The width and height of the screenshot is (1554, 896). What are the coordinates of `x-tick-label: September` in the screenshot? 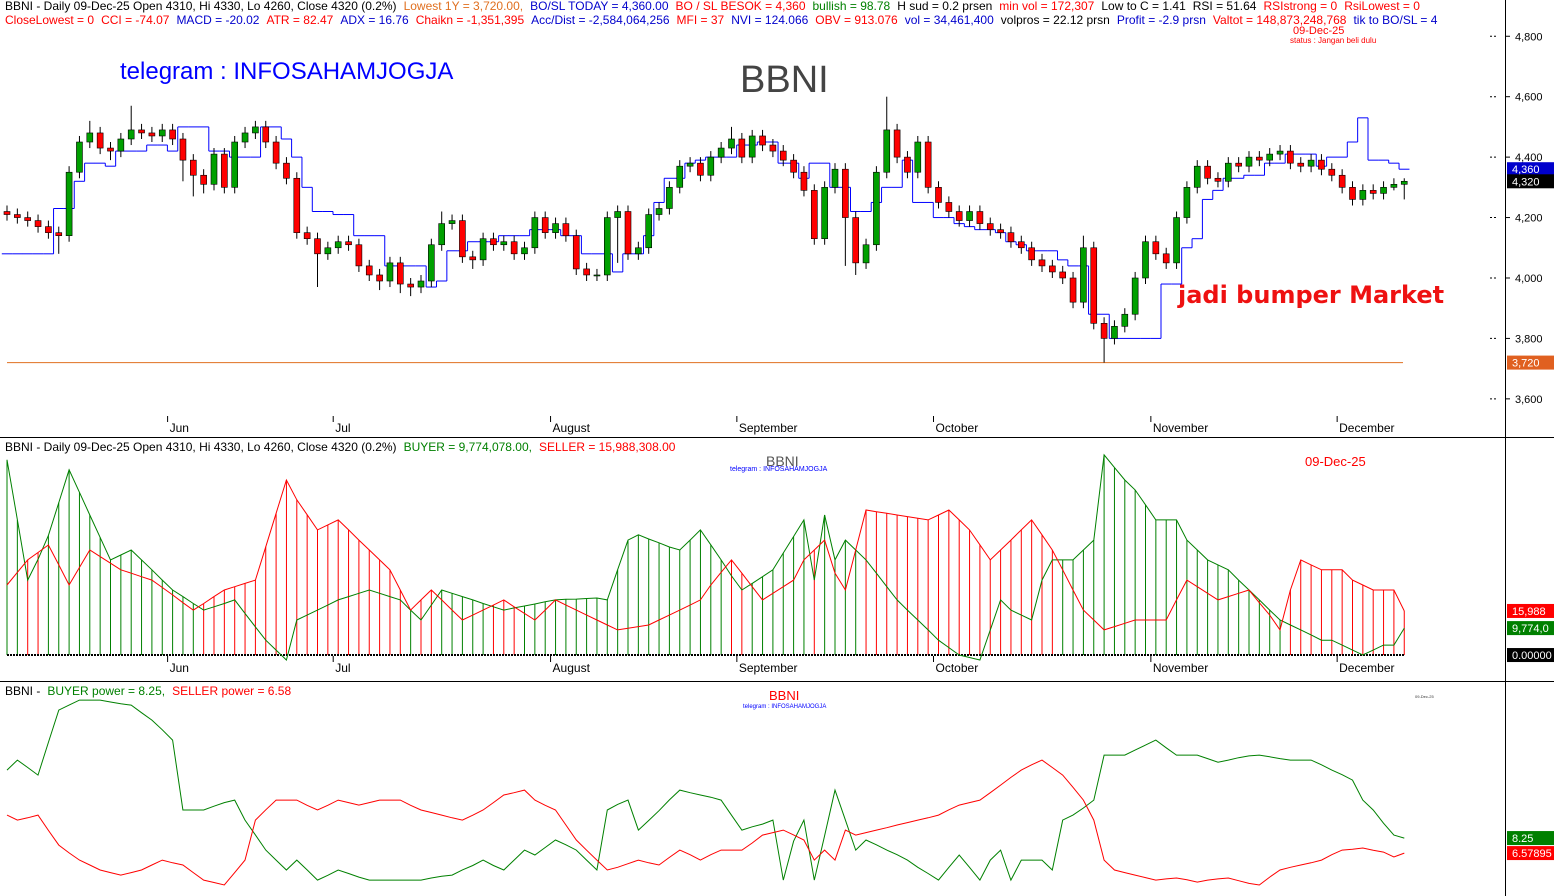 It's located at (768, 428).